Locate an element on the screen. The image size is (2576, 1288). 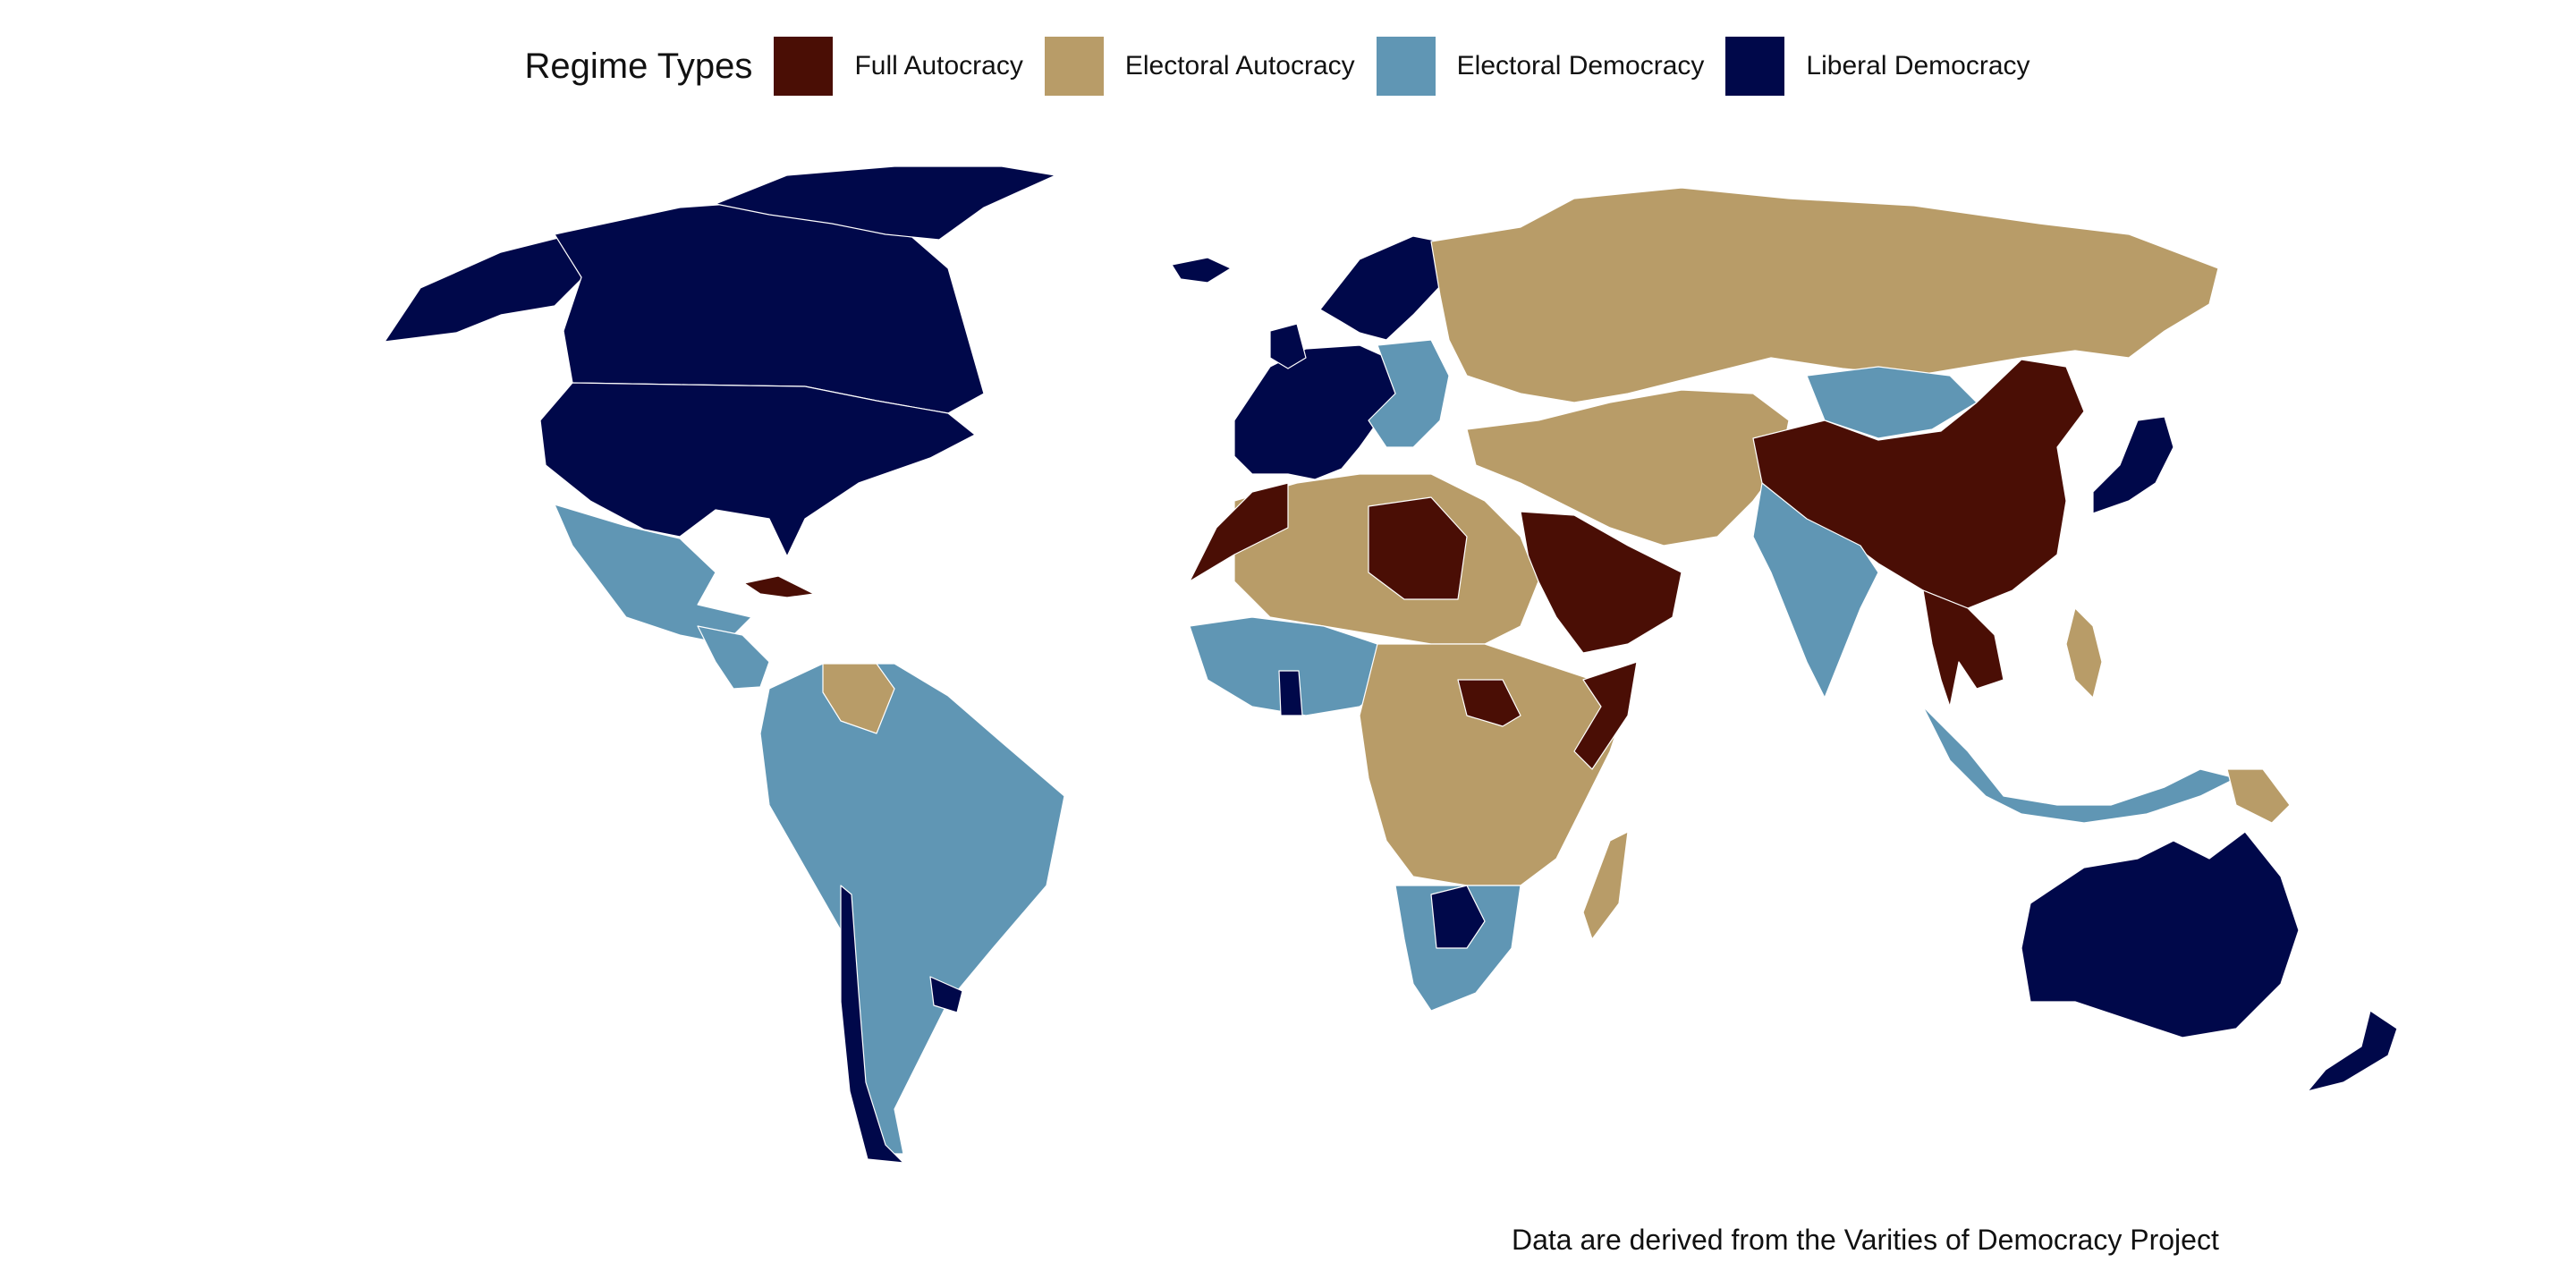
legend-item-liberal-democracy: Liberal Democracy is located at coordinates (1877, 66).